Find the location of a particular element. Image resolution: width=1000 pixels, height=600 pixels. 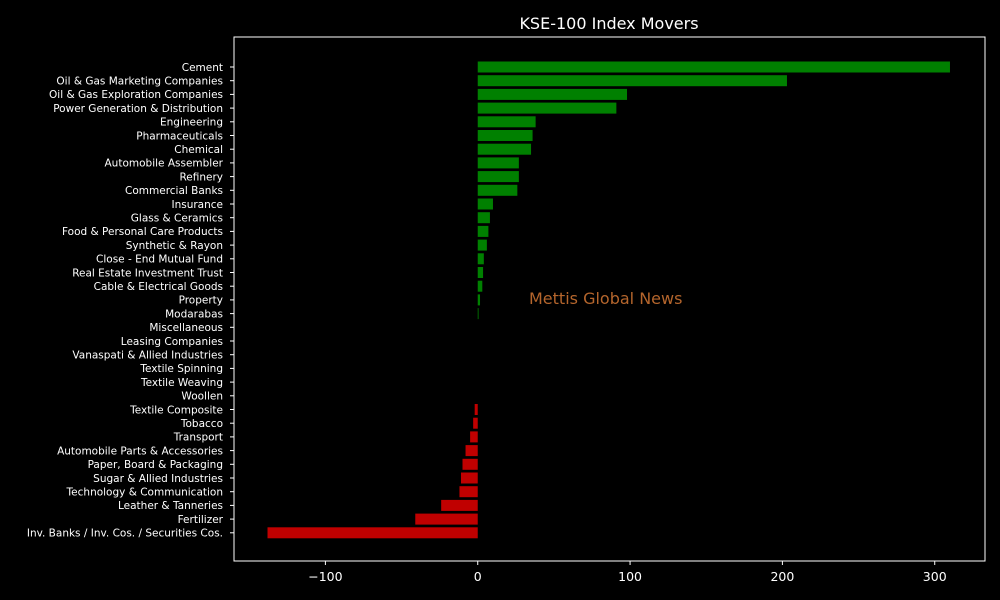

category-label: Technology & Communication is located at coordinates (144, 493).